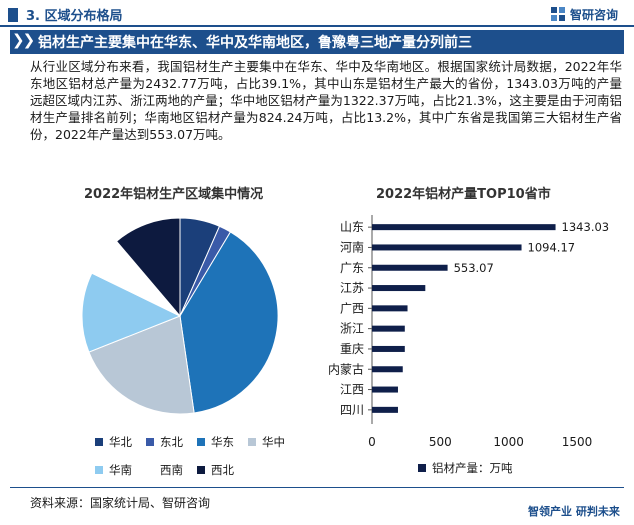  What do you see at coordinates (120, 503) in the screenshot?
I see `source-note: 资料来源：国家统计局、智研咨询` at bounding box center [120, 503].